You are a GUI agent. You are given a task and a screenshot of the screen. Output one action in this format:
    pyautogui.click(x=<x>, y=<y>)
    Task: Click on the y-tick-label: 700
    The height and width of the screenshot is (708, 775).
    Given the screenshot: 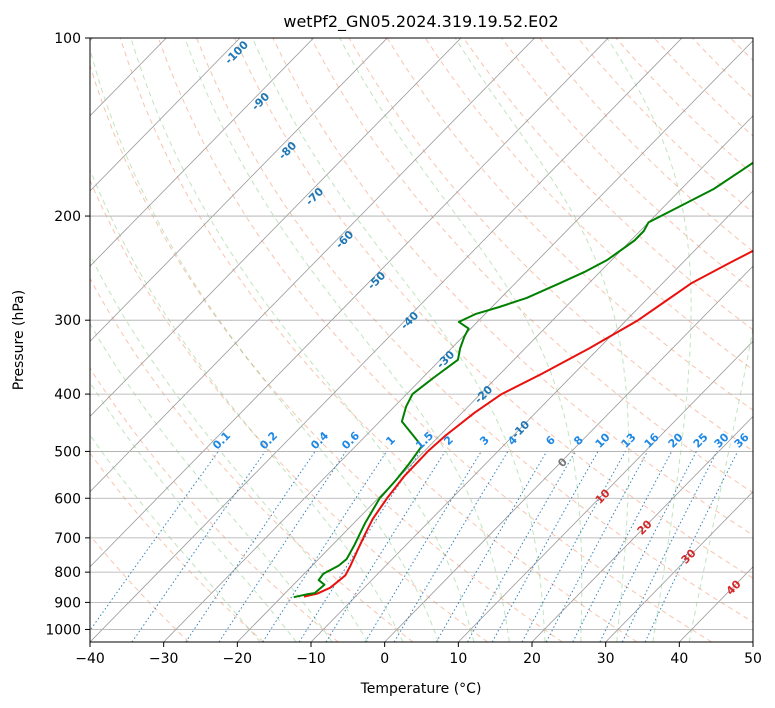 What is the action you would take?
    pyautogui.click(x=67, y=539)
    